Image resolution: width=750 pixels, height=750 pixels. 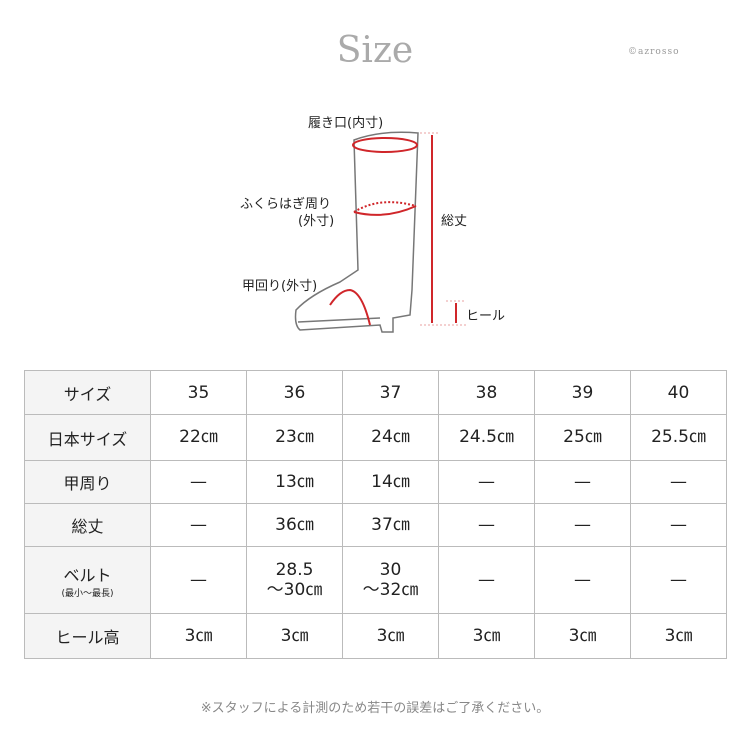 I want to click on row-label-text: ベルト, so click(x=87, y=575).